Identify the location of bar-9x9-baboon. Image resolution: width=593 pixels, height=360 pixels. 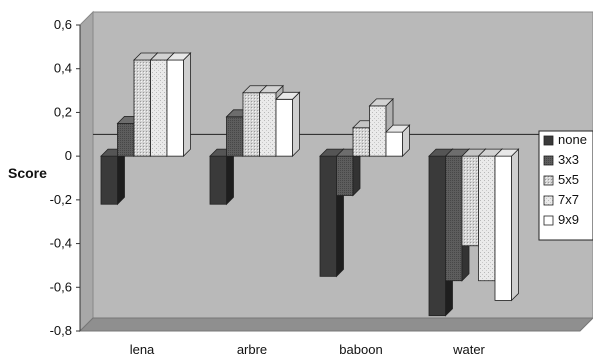
(398, 141).